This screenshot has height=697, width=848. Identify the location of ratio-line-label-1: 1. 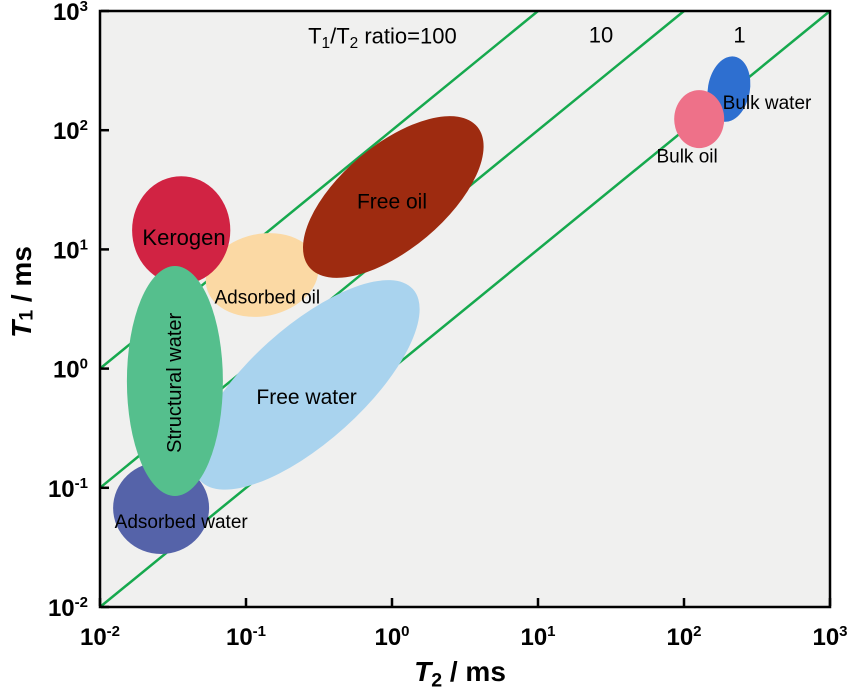
(739, 35).